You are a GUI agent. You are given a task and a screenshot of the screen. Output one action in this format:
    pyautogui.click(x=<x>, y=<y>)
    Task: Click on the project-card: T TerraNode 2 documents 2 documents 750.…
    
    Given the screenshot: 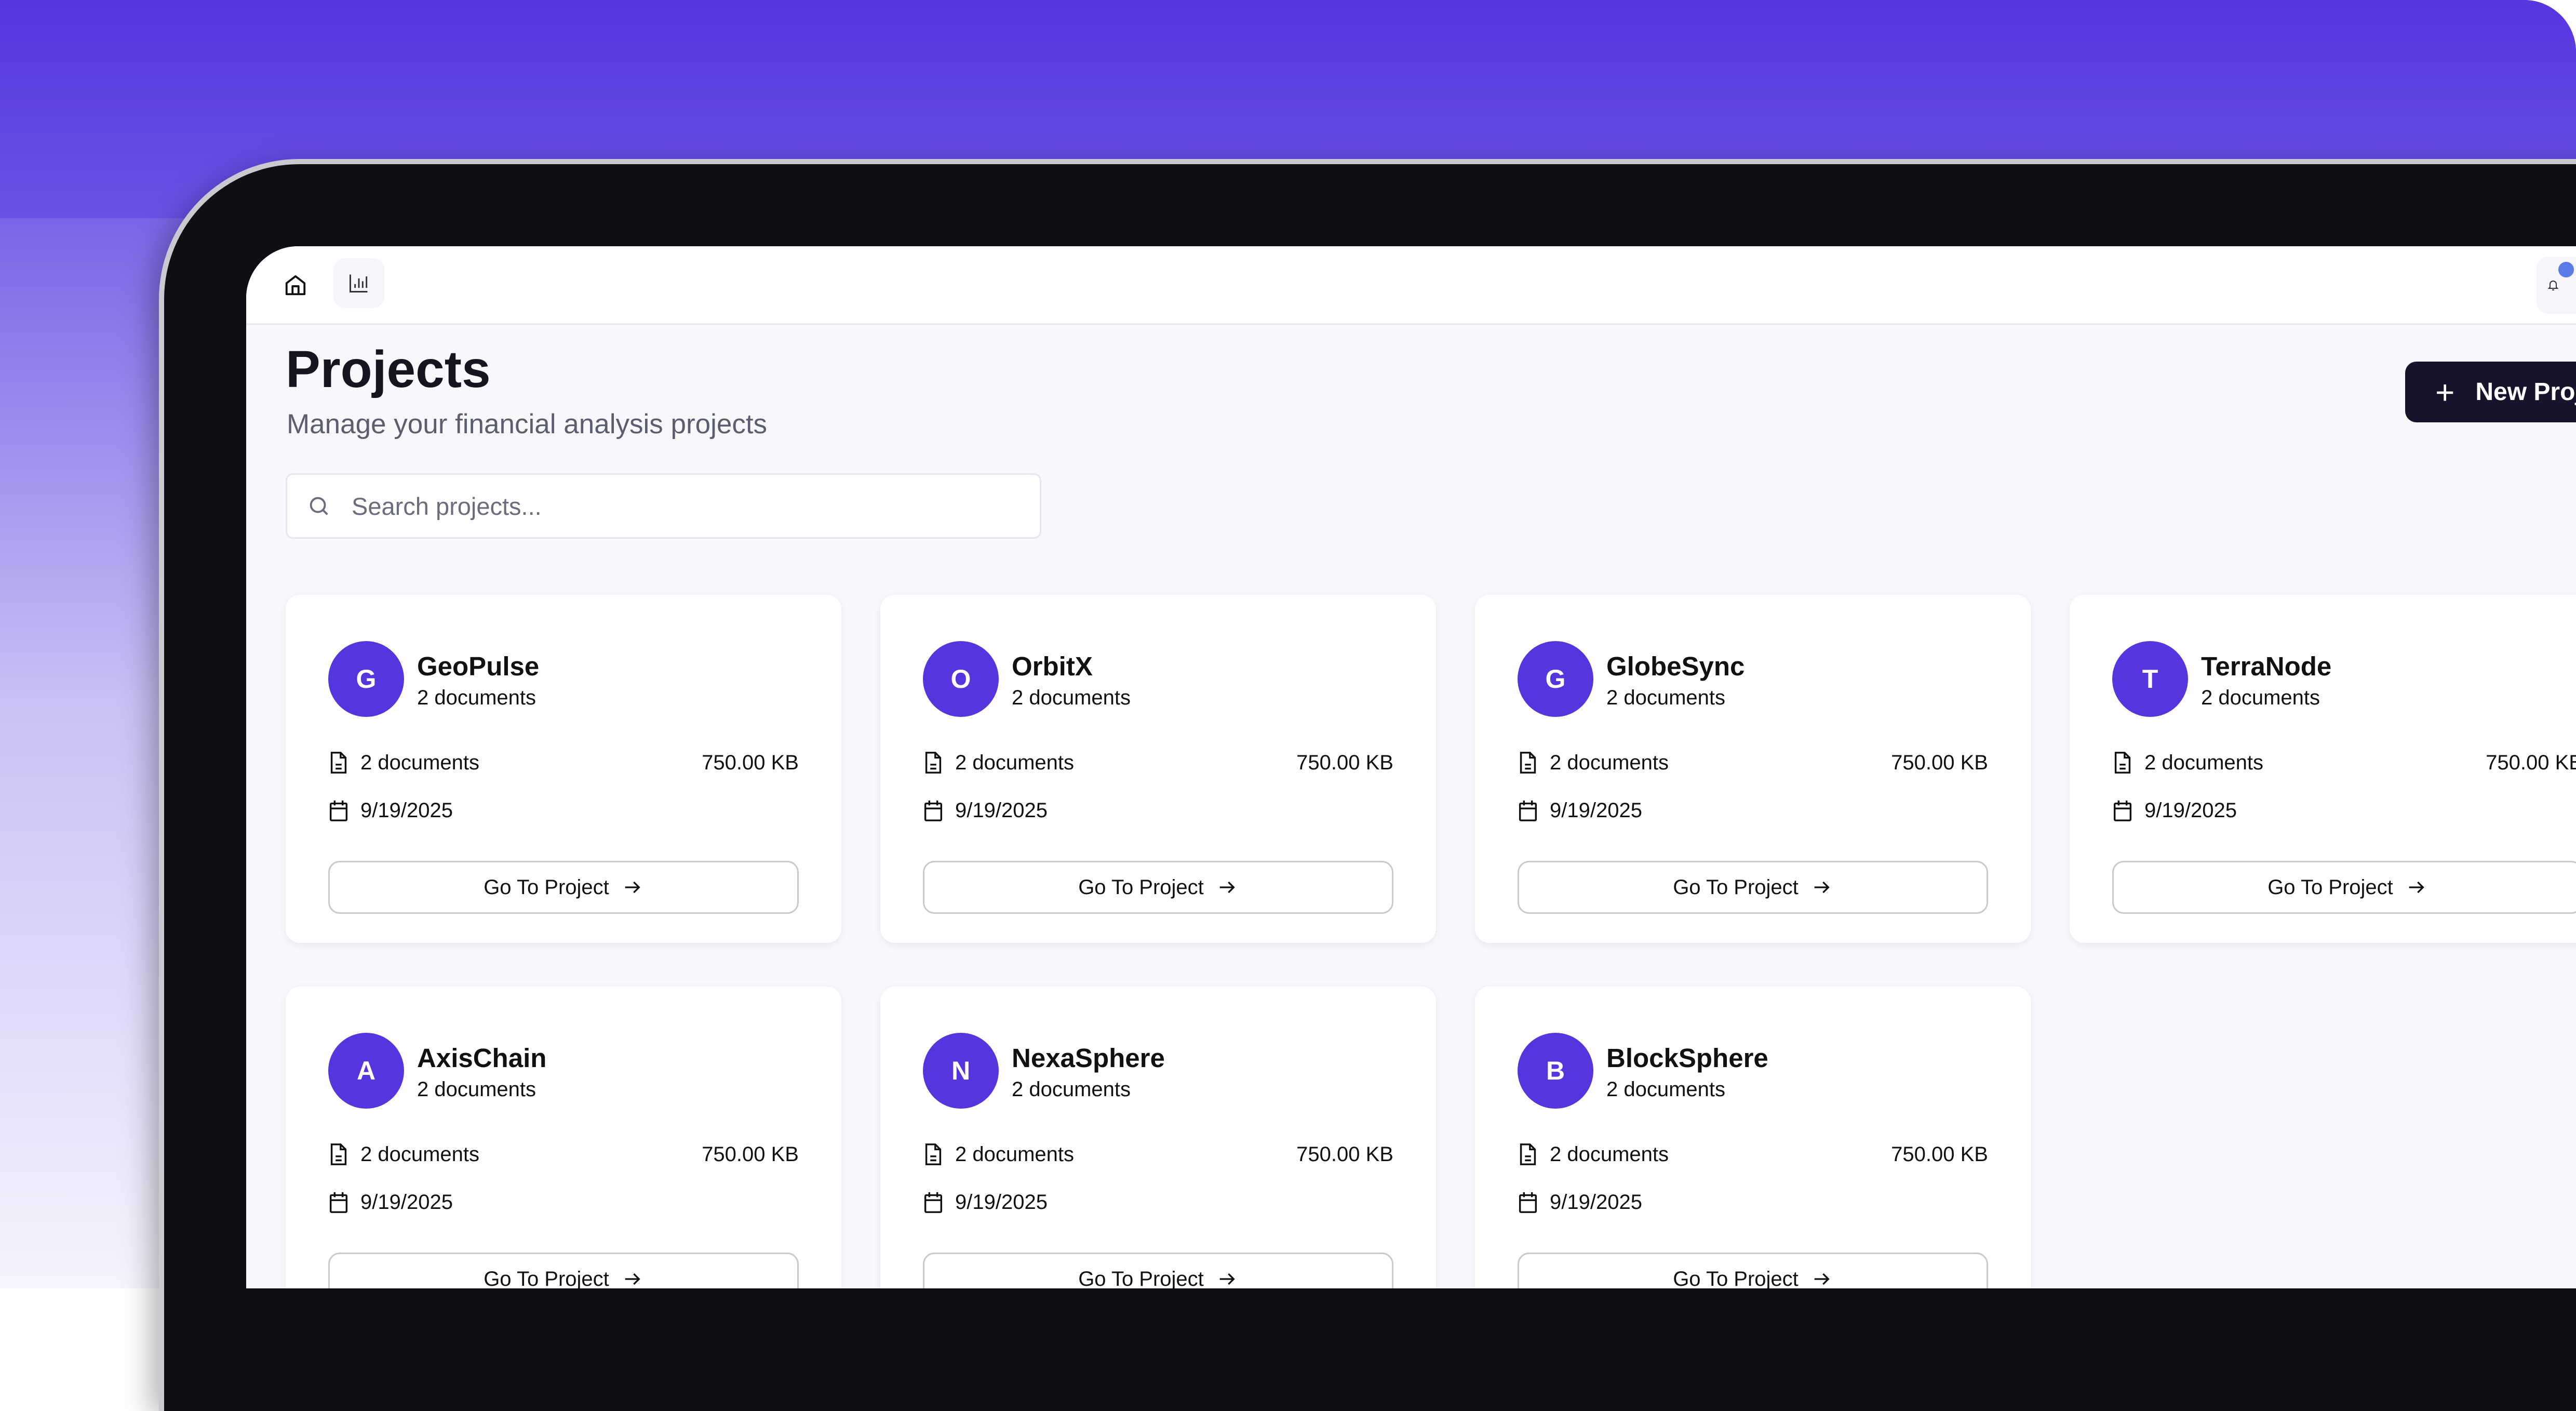 What is the action you would take?
    pyautogui.click(x=2323, y=769)
    